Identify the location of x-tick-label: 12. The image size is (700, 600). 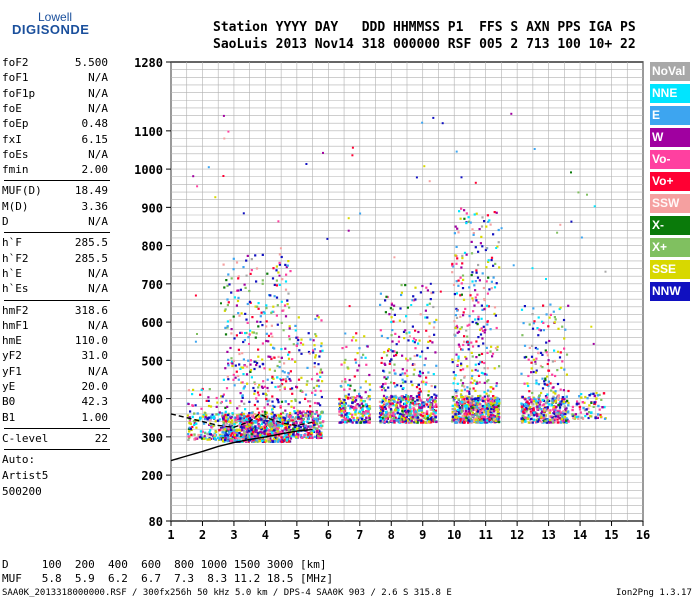
(517, 535).